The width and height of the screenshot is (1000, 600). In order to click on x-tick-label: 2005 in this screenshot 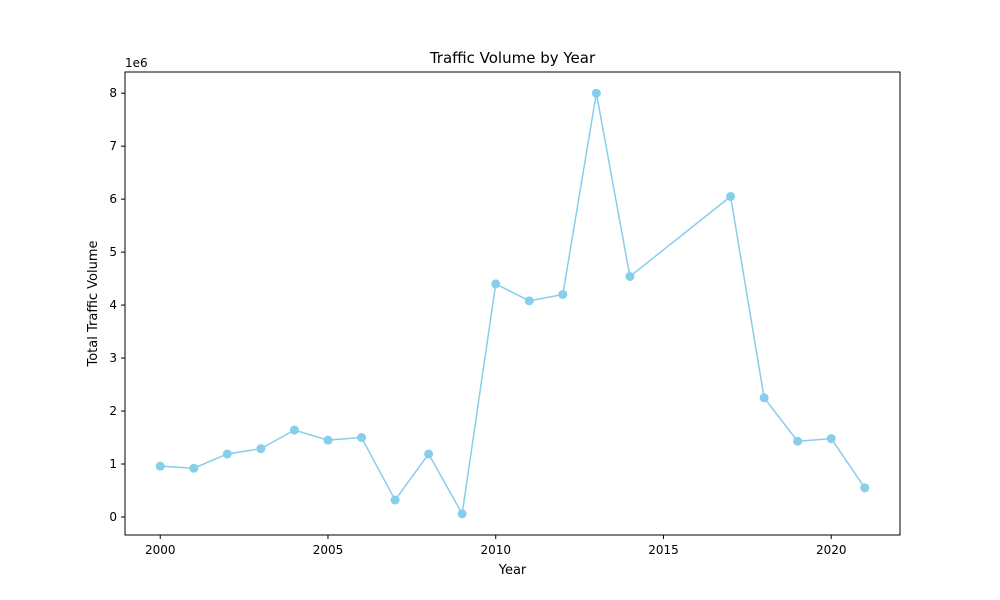, I will do `click(328, 550)`.